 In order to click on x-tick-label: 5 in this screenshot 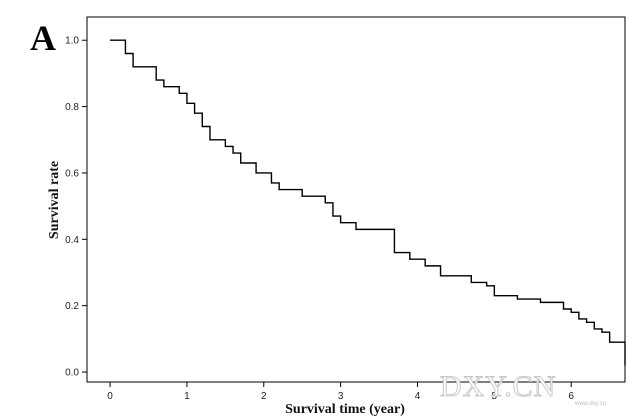, I will do `click(495, 396)`.